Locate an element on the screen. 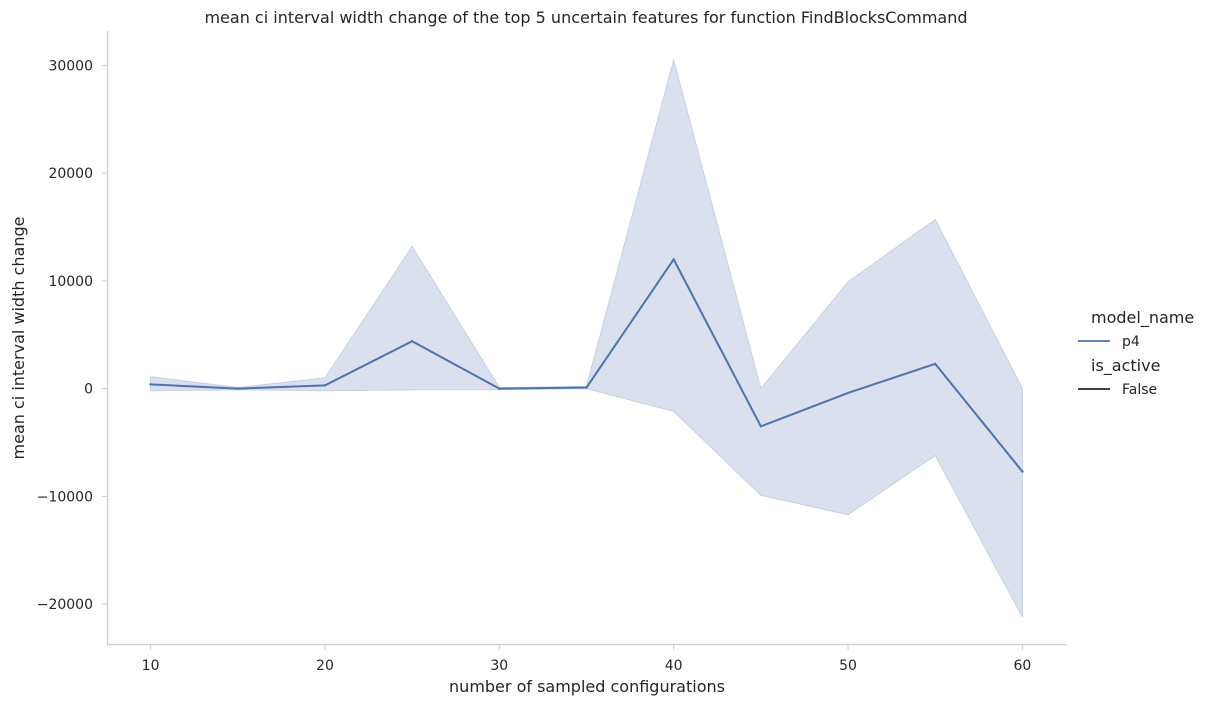  x-tick-label-1: 20 is located at coordinates (325, 666).